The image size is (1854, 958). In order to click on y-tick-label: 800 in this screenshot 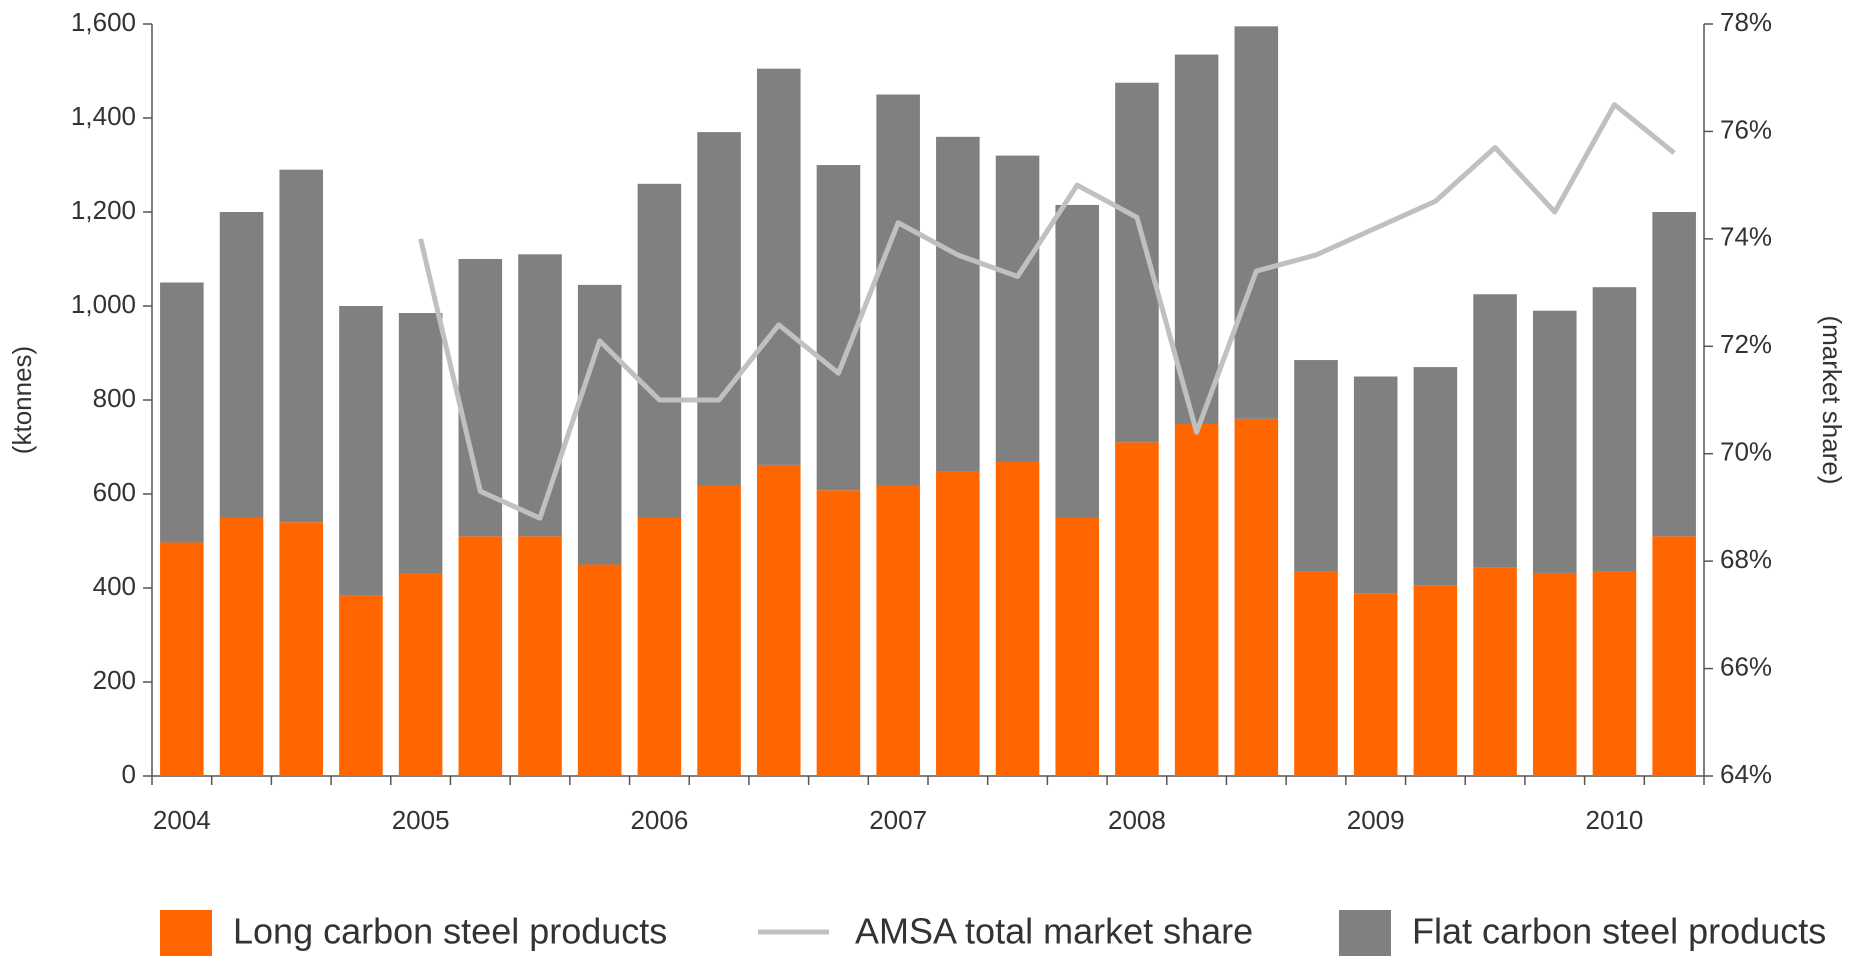, I will do `click(114, 398)`.